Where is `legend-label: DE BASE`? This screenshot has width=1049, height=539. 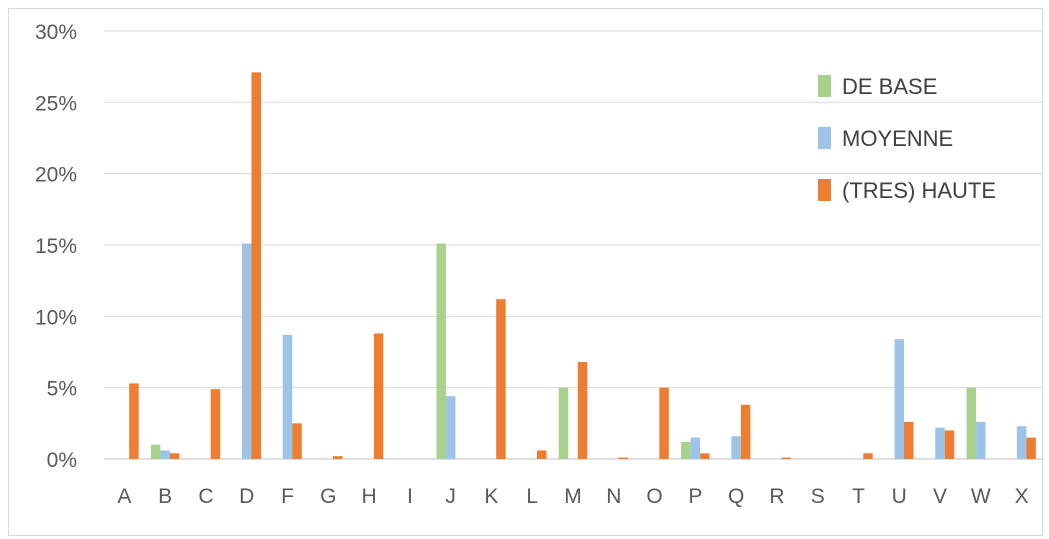
legend-label: DE BASE is located at coordinates (889, 86).